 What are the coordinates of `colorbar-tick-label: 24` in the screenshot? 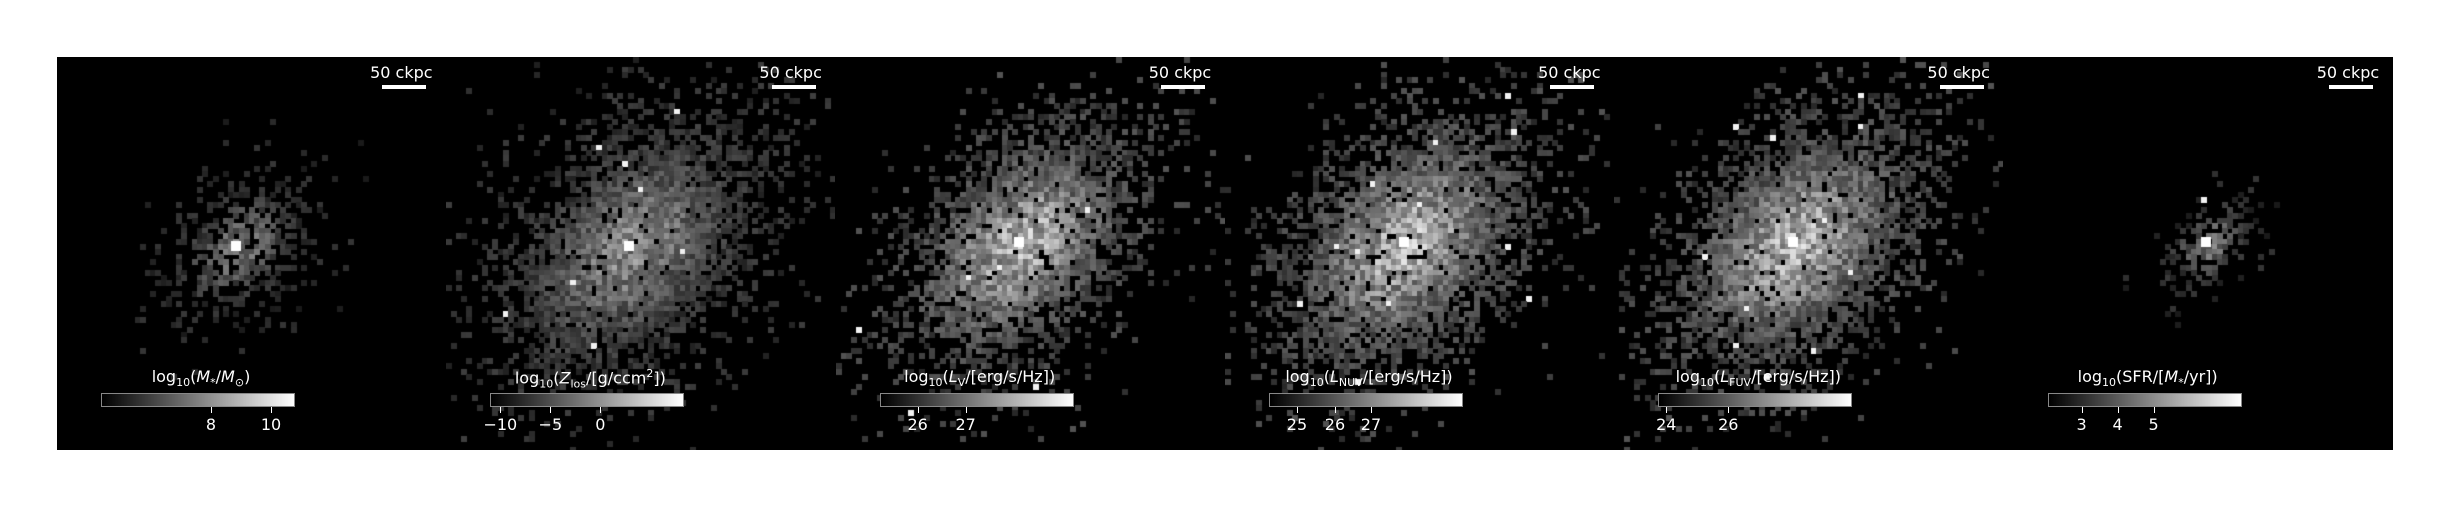 It's located at (1666, 424).